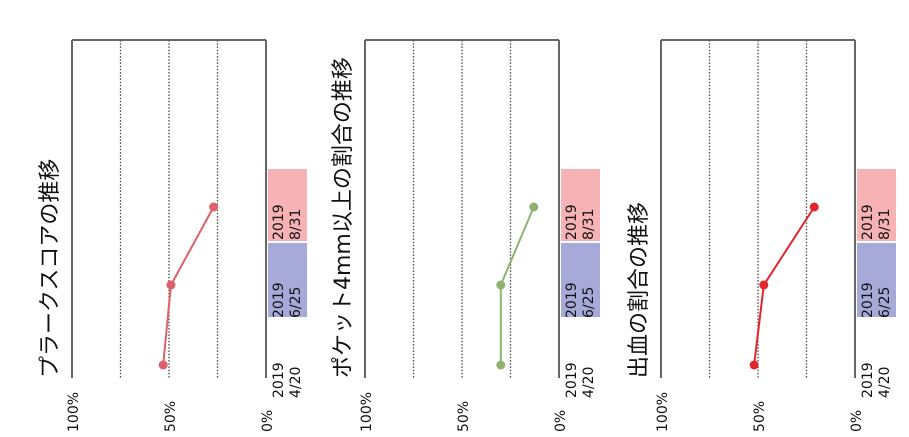 The width and height of the screenshot is (909, 437). What do you see at coordinates (50, 268) in the screenshot?
I see `chart-title: プラークスコアの推移` at bounding box center [50, 268].